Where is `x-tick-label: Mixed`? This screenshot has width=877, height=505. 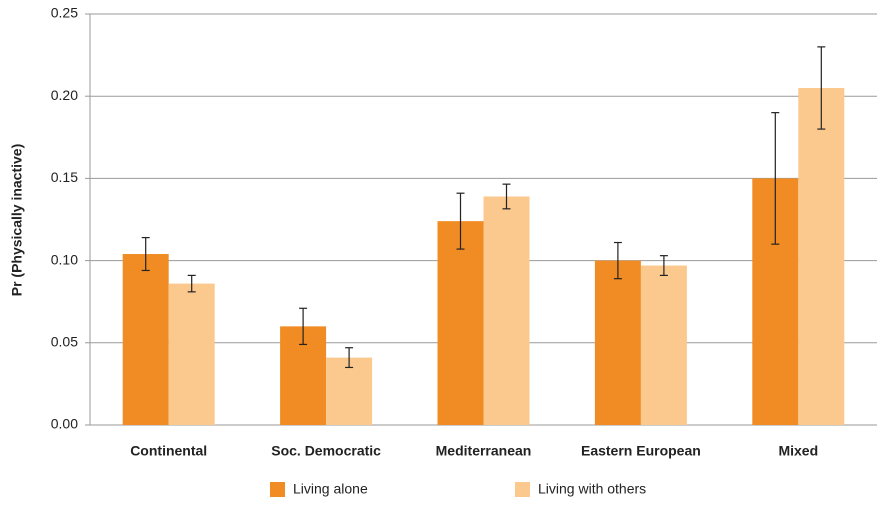
x-tick-label: Mixed is located at coordinates (798, 451).